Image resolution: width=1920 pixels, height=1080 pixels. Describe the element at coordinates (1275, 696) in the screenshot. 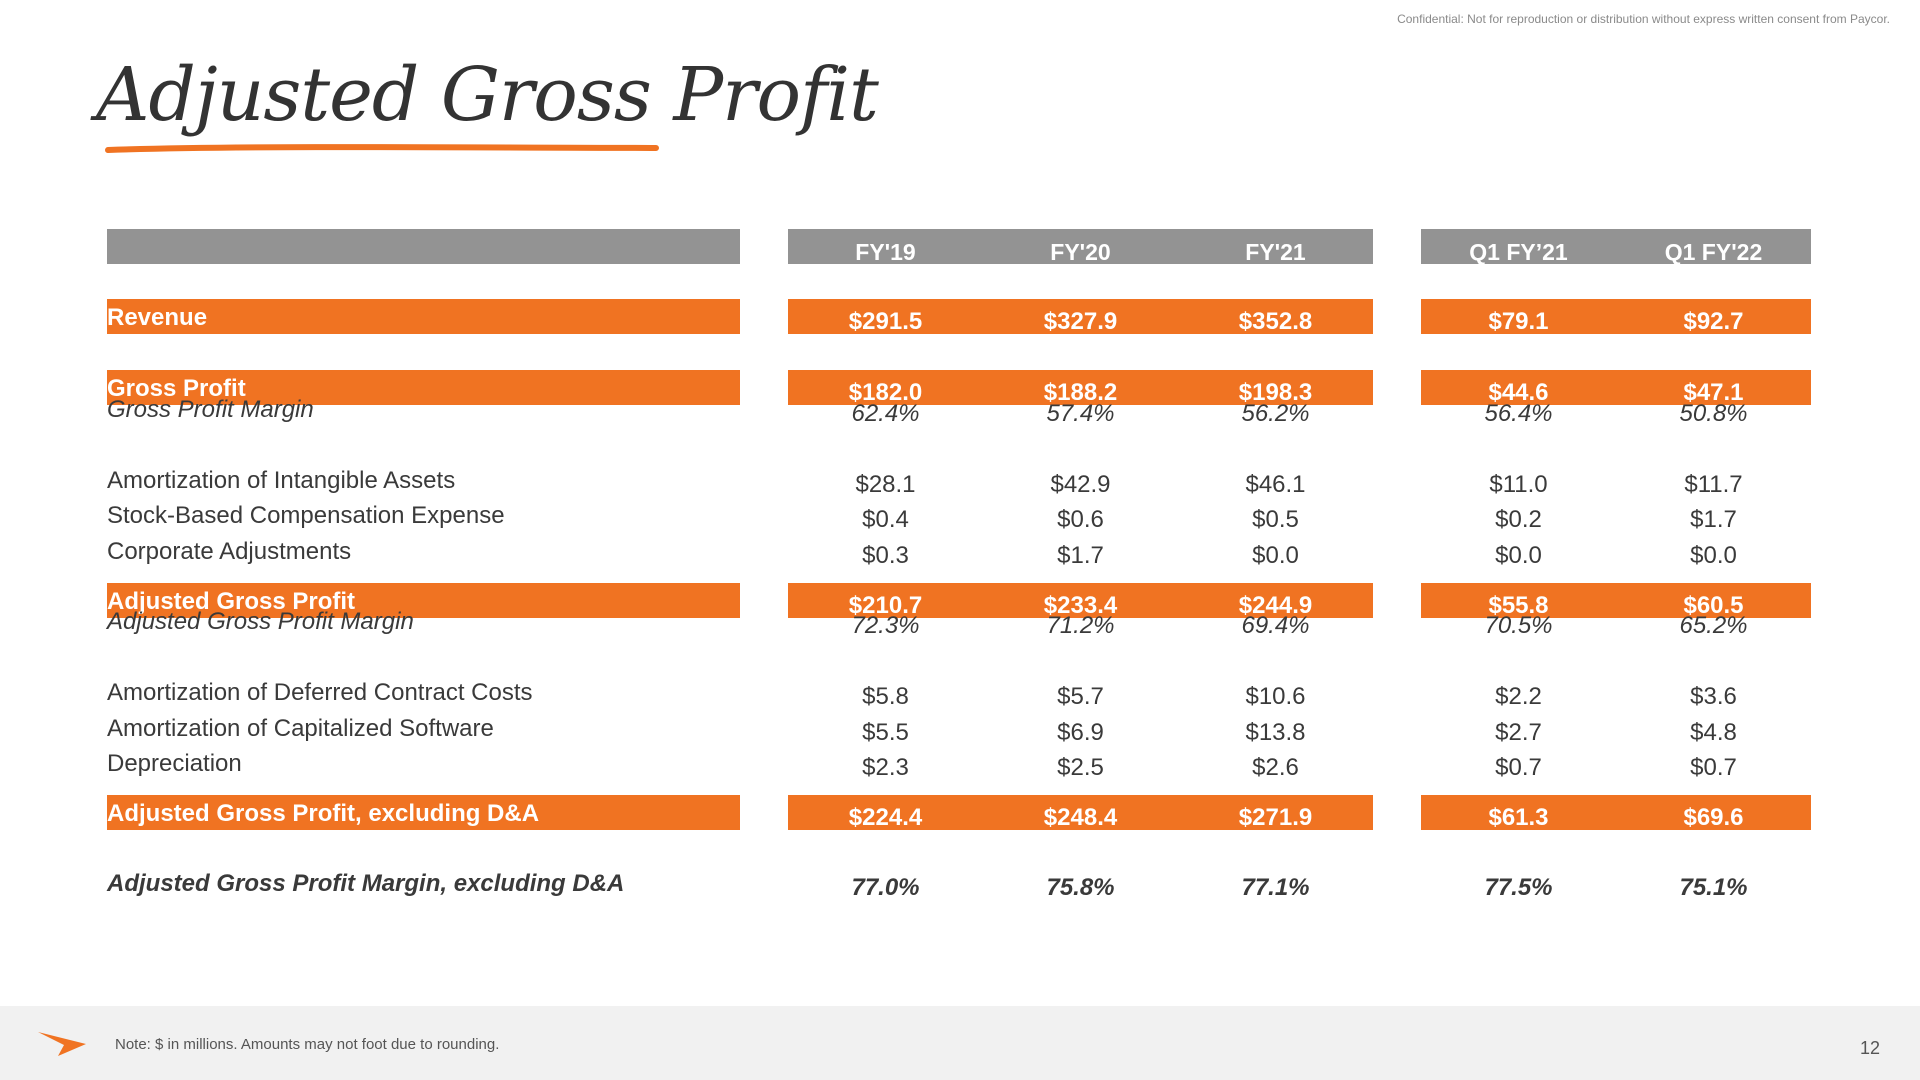

I see `table-cell: $10.6` at that location.